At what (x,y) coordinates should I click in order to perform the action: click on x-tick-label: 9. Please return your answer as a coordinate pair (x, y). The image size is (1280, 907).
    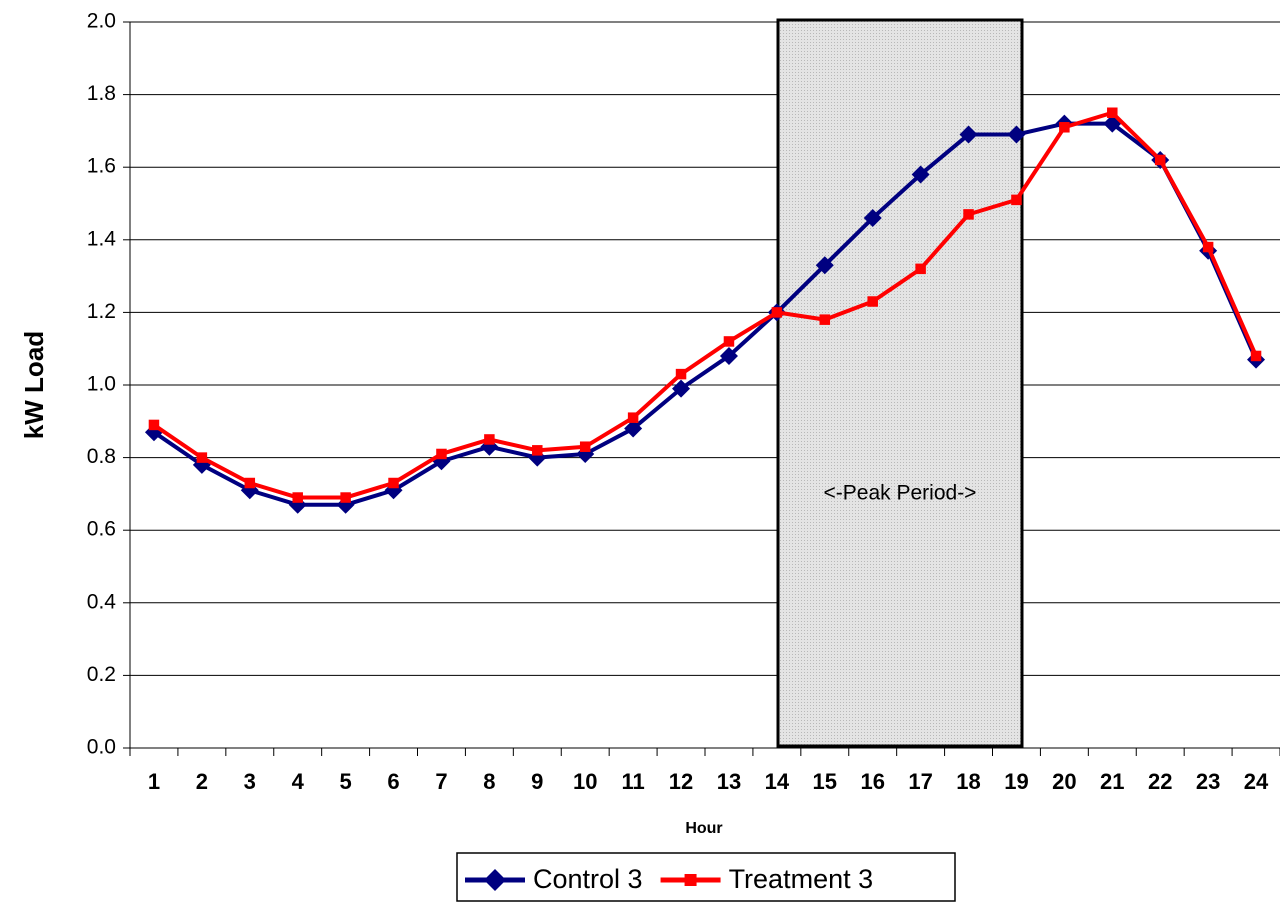
    Looking at the image, I should click on (537, 781).